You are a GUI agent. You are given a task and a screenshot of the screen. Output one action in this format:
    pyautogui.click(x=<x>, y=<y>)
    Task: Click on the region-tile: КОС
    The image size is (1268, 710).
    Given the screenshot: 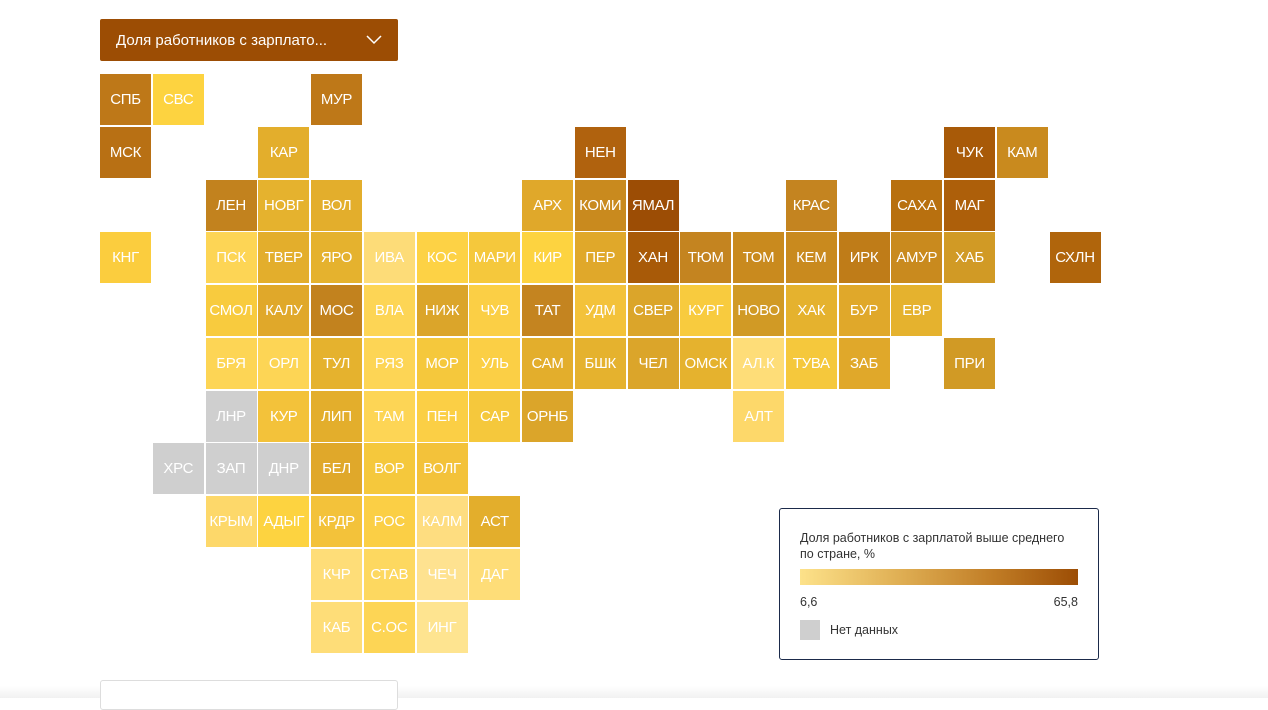 What is the action you would take?
    pyautogui.click(x=442, y=258)
    